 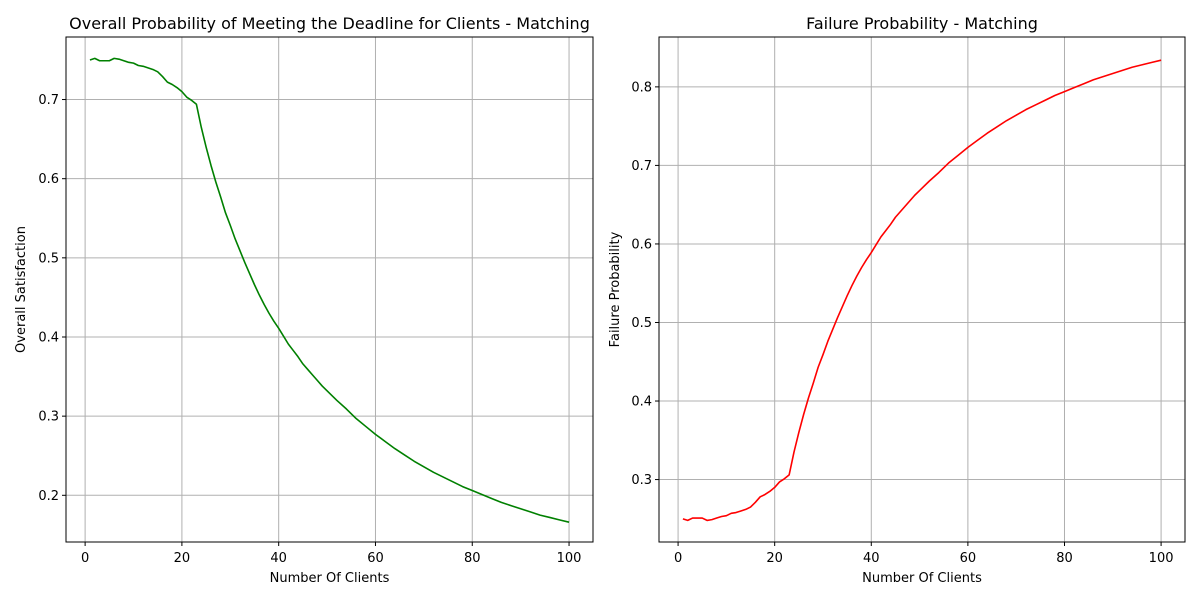 I want to click on y-tick-label: 0.2, so click(x=48, y=496).